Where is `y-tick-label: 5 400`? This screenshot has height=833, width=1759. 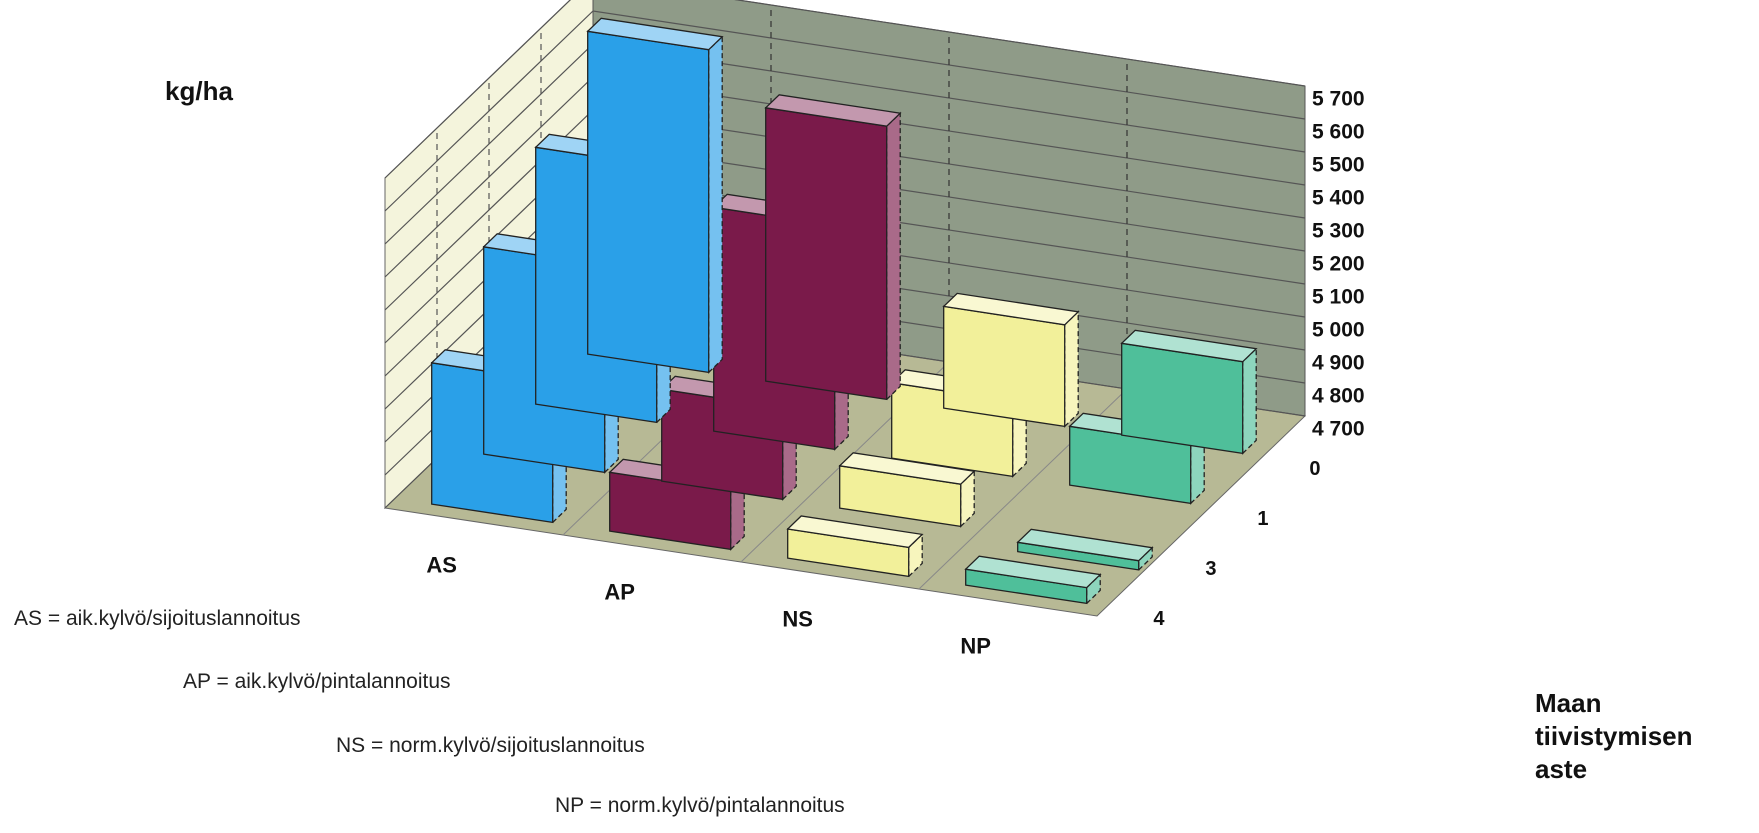 y-tick-label: 5 400 is located at coordinates (1338, 198).